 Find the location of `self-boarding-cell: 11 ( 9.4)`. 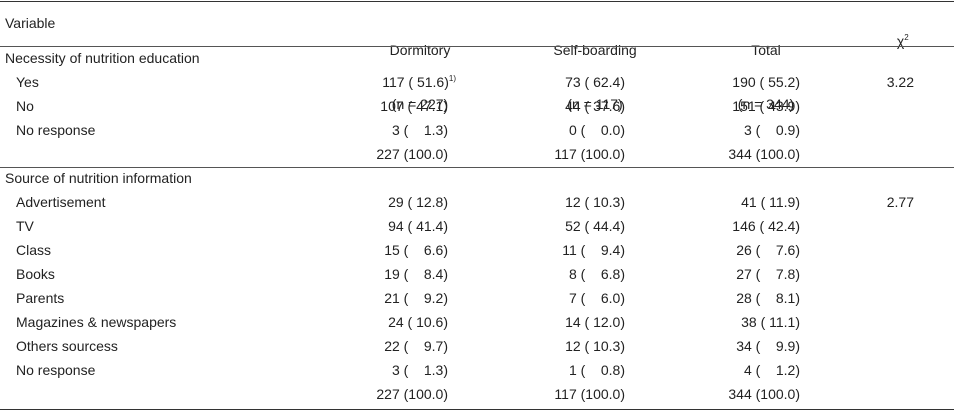

self-boarding-cell: 11 ( 9.4) is located at coordinates (593, 250).